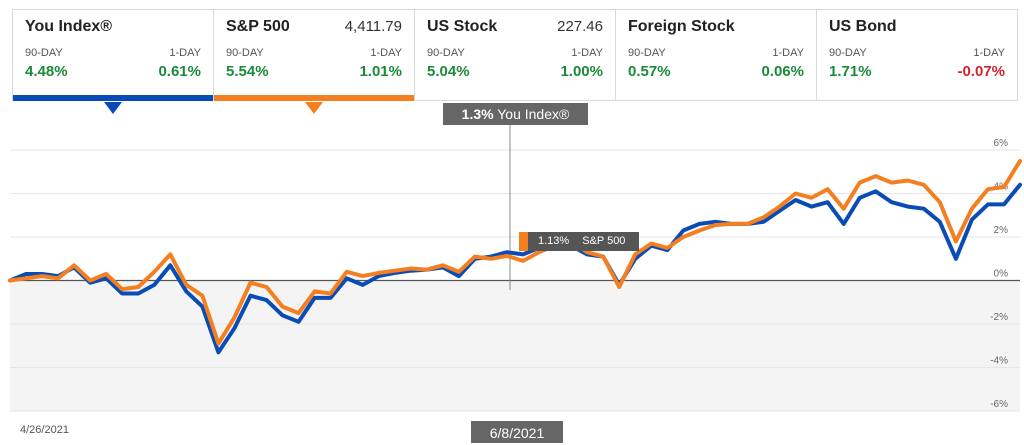 The width and height of the screenshot is (1024, 445). I want to click on card-value-1-day: 0.06%, so click(782, 71).